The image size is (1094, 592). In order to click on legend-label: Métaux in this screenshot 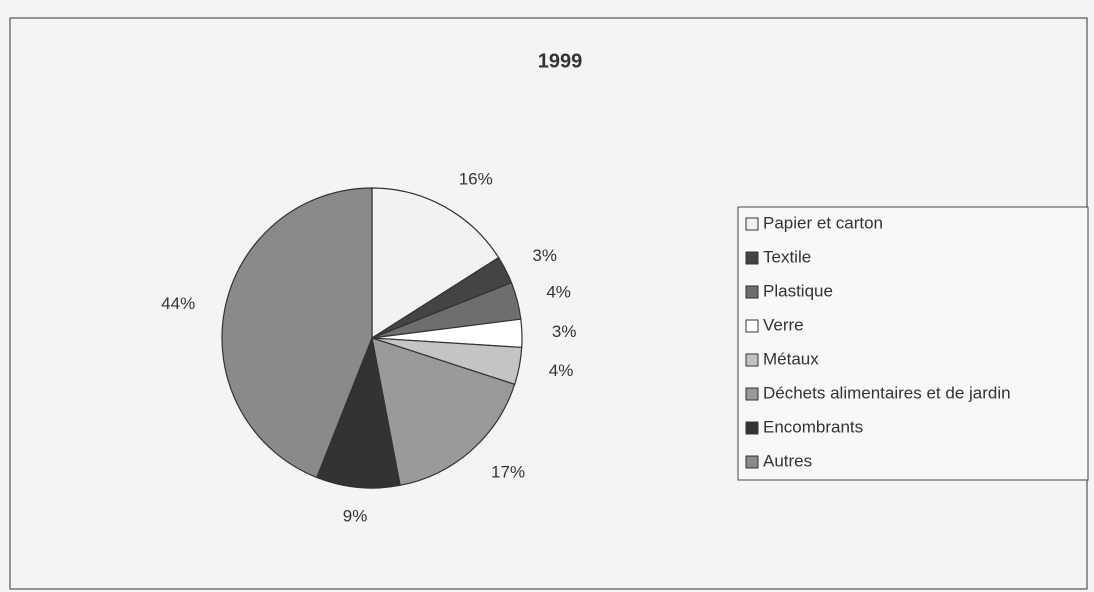, I will do `click(791, 358)`.